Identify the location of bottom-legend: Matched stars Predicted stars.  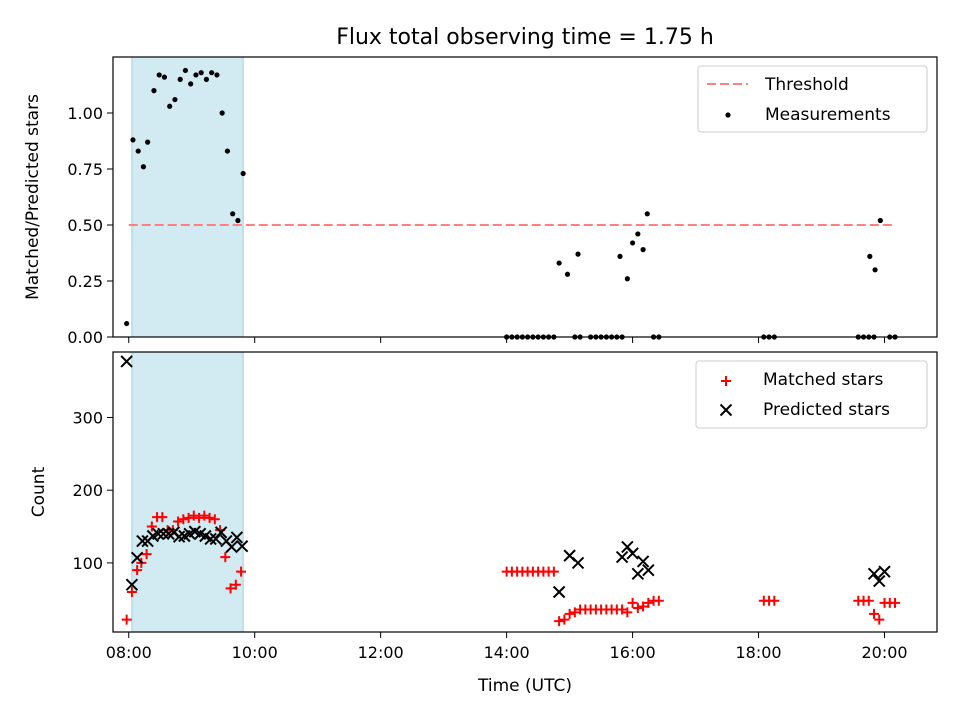
(811, 394).